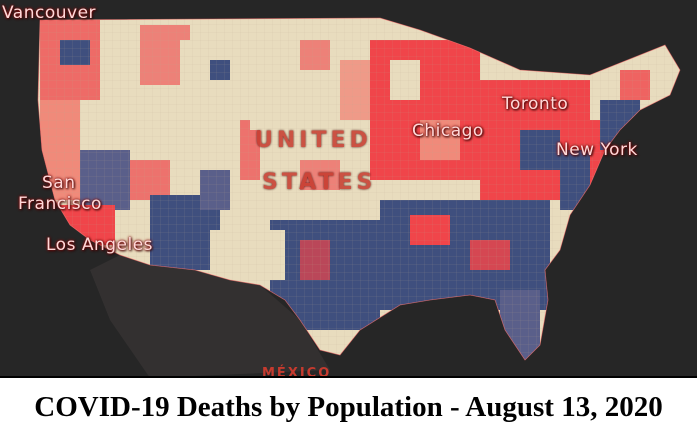  What do you see at coordinates (535, 104) in the screenshot?
I see `city-label-toronto: Toronto` at bounding box center [535, 104].